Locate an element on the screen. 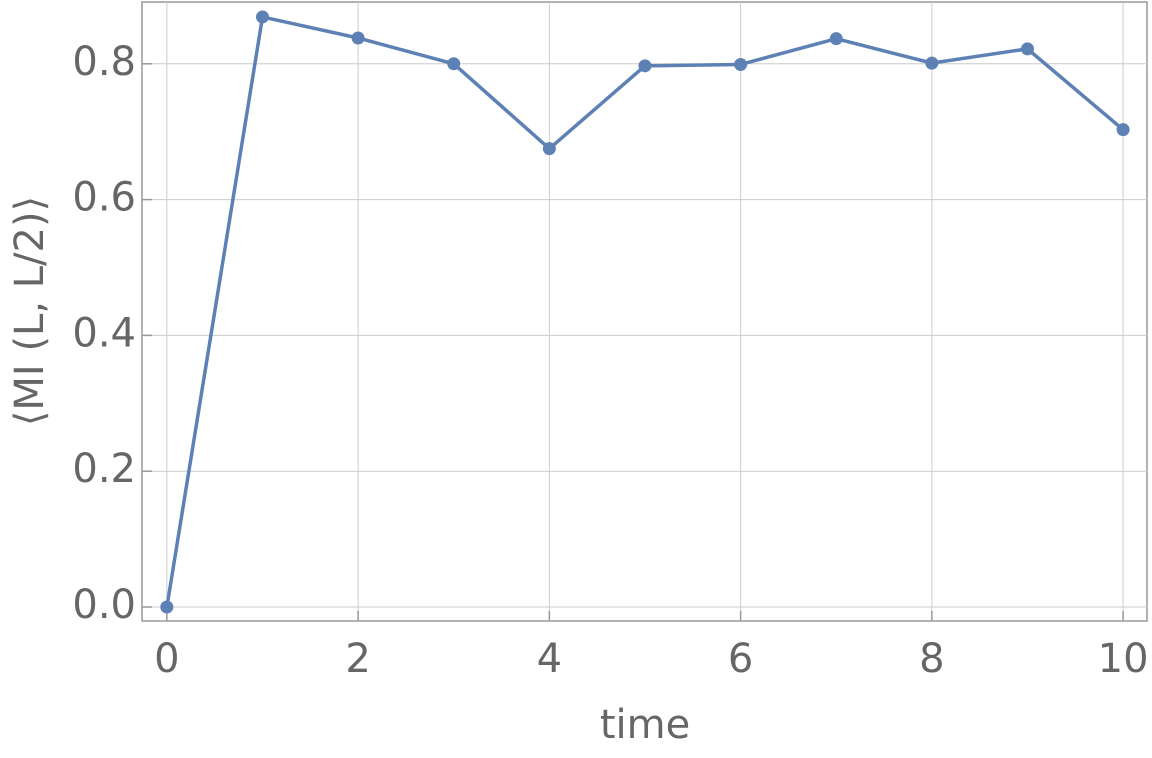 Image resolution: width=1152 pixels, height=758 pixels. y-axis-label: ⟨MI (L, L/2)⟩ is located at coordinates (30, 311).